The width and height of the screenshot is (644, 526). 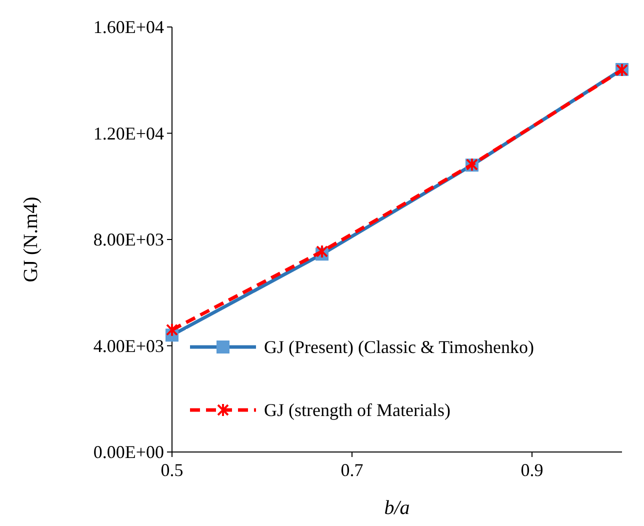 I want to click on y-tick-label: 8.00E+03, so click(x=128, y=240).